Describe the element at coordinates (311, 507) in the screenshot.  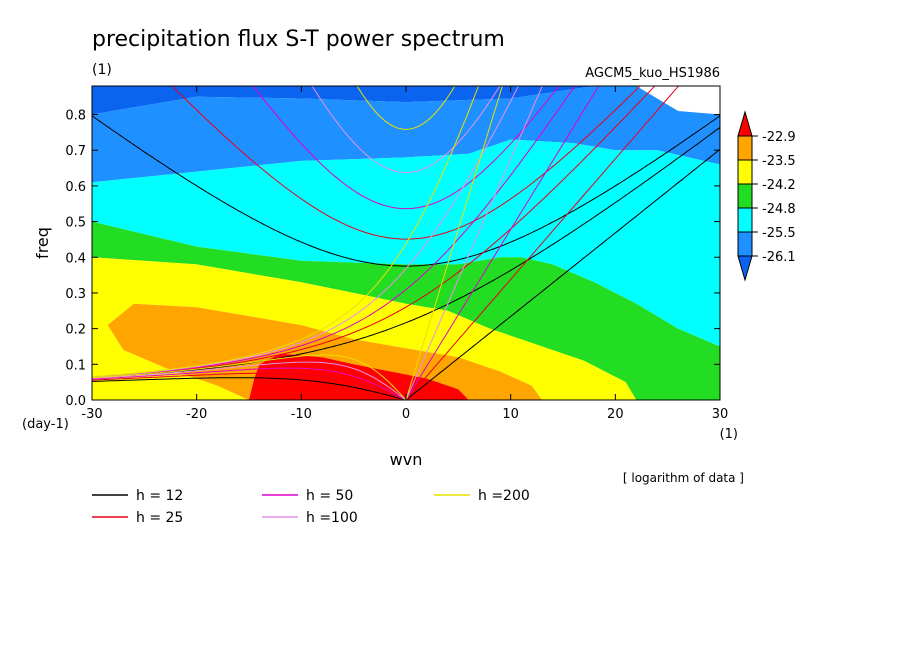
I see `legend: h = 12 h = 25 h = 50 h =100 h =200` at that location.